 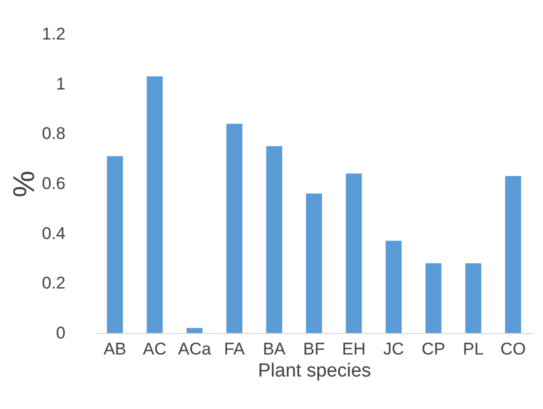 What do you see at coordinates (154, 349) in the screenshot?
I see `x-tick-label: AC` at bounding box center [154, 349].